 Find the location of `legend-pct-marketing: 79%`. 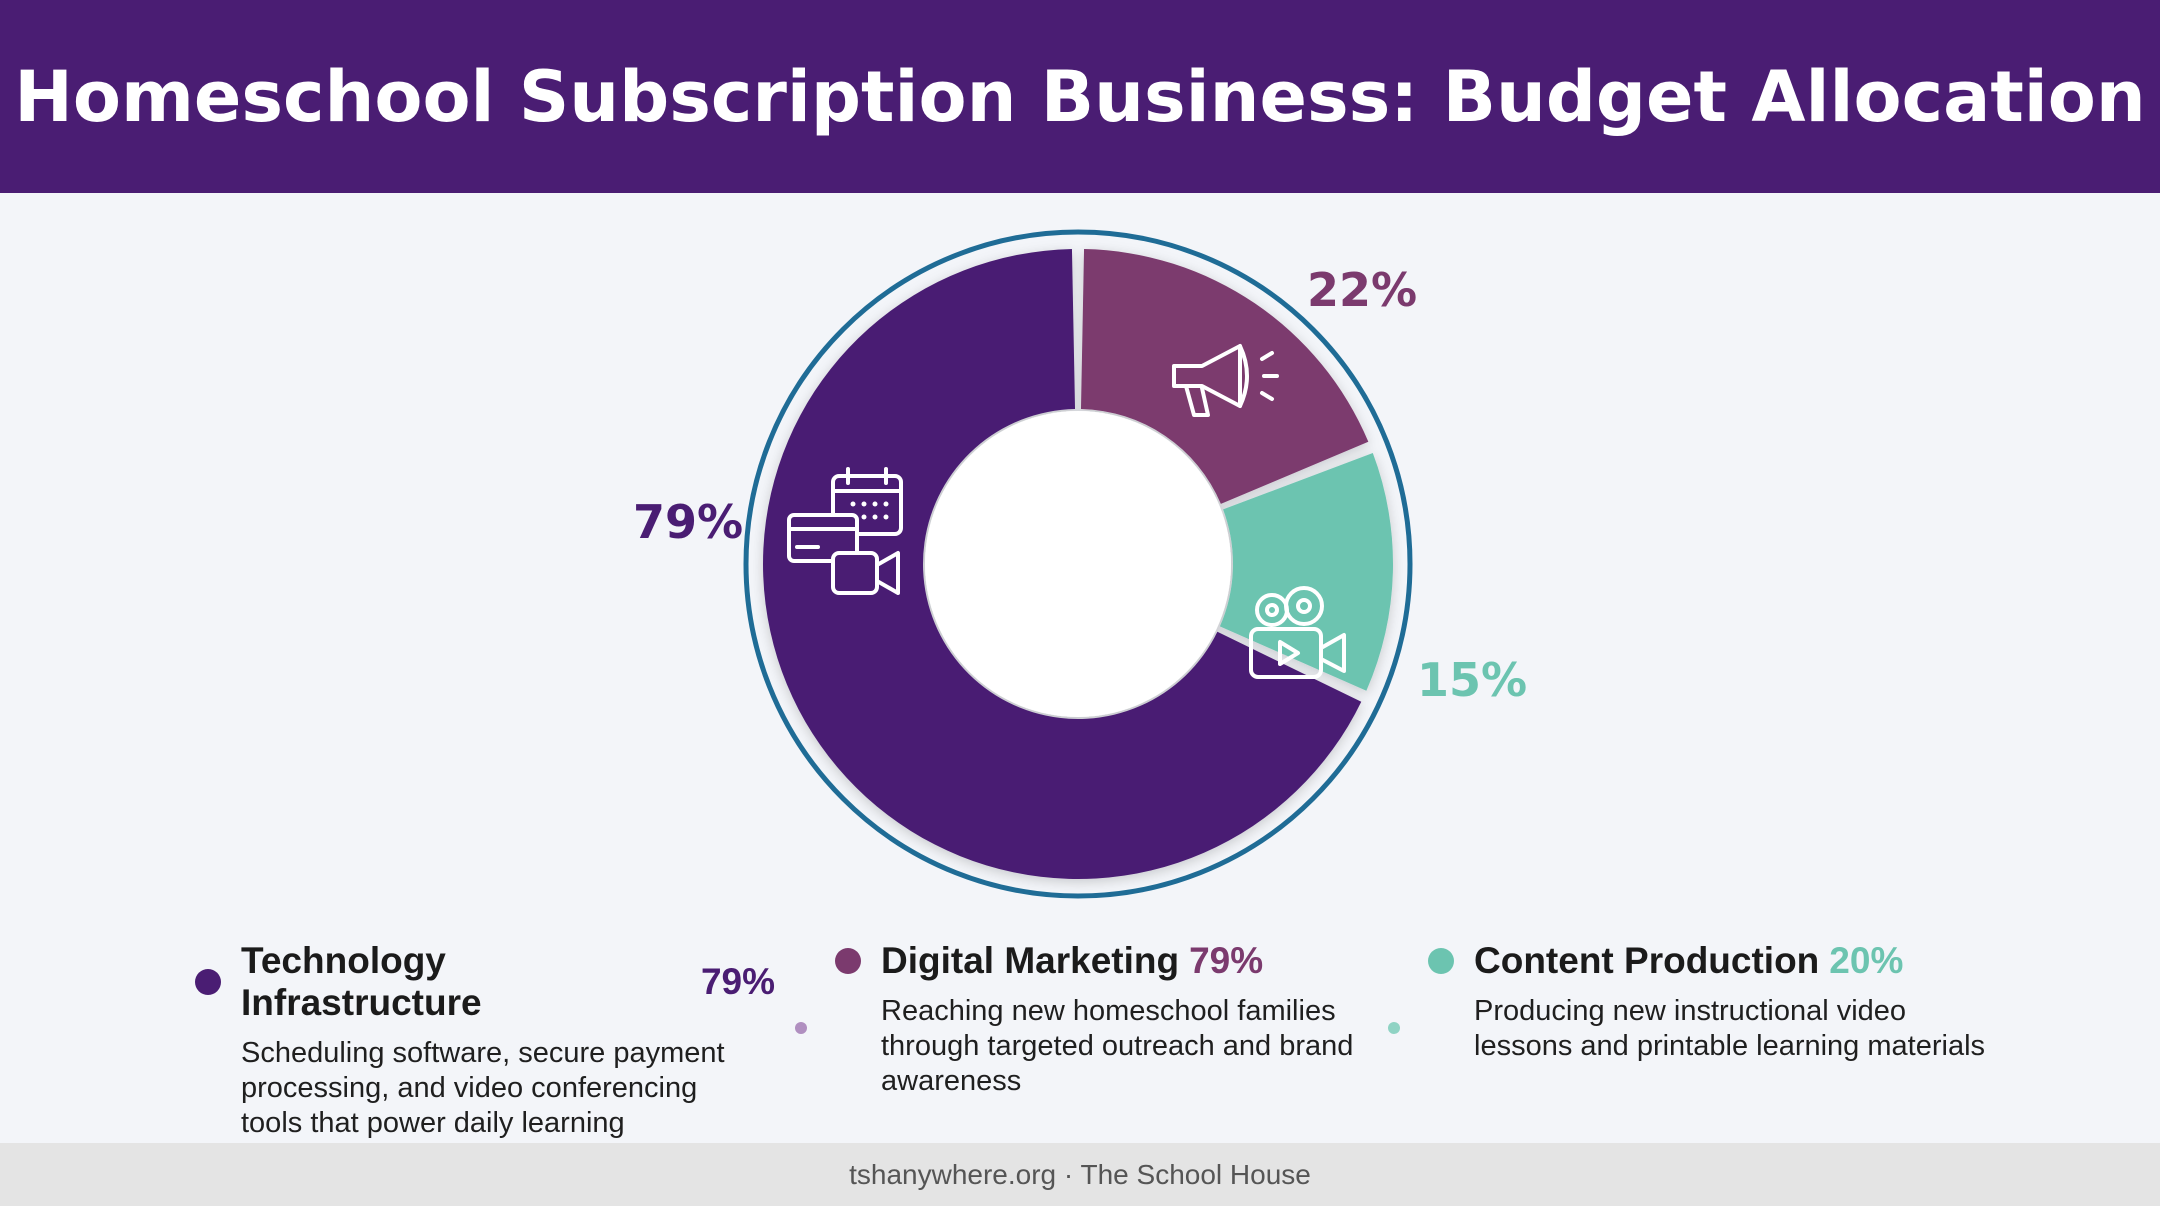

legend-pct-marketing: 79% is located at coordinates (1226, 960).